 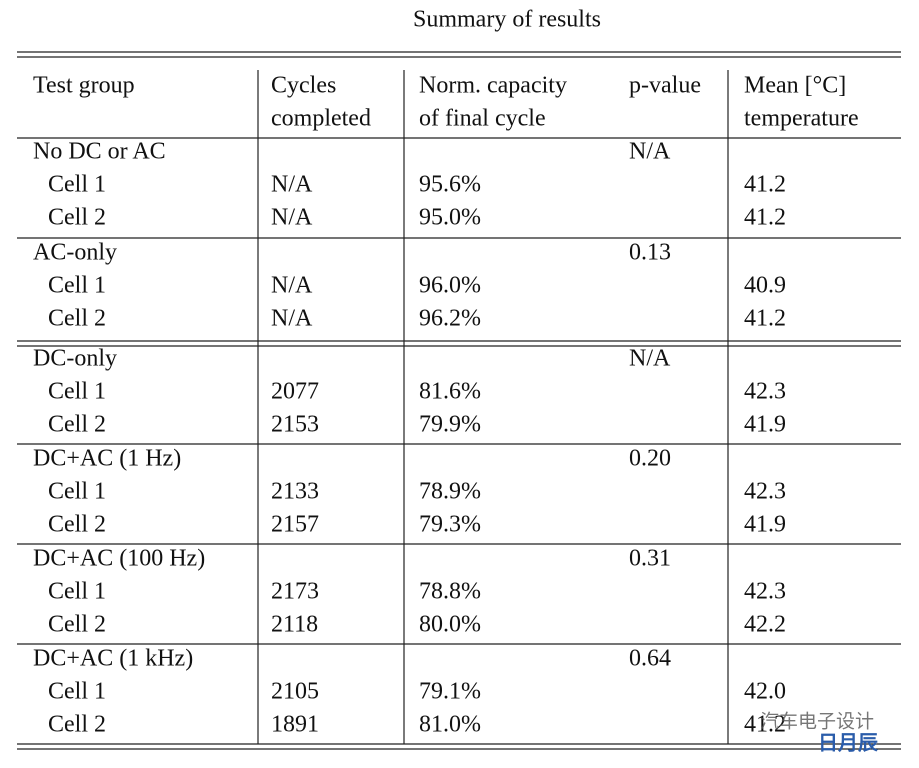 What do you see at coordinates (450, 218) in the screenshot?
I see `cell: 95.0%` at bounding box center [450, 218].